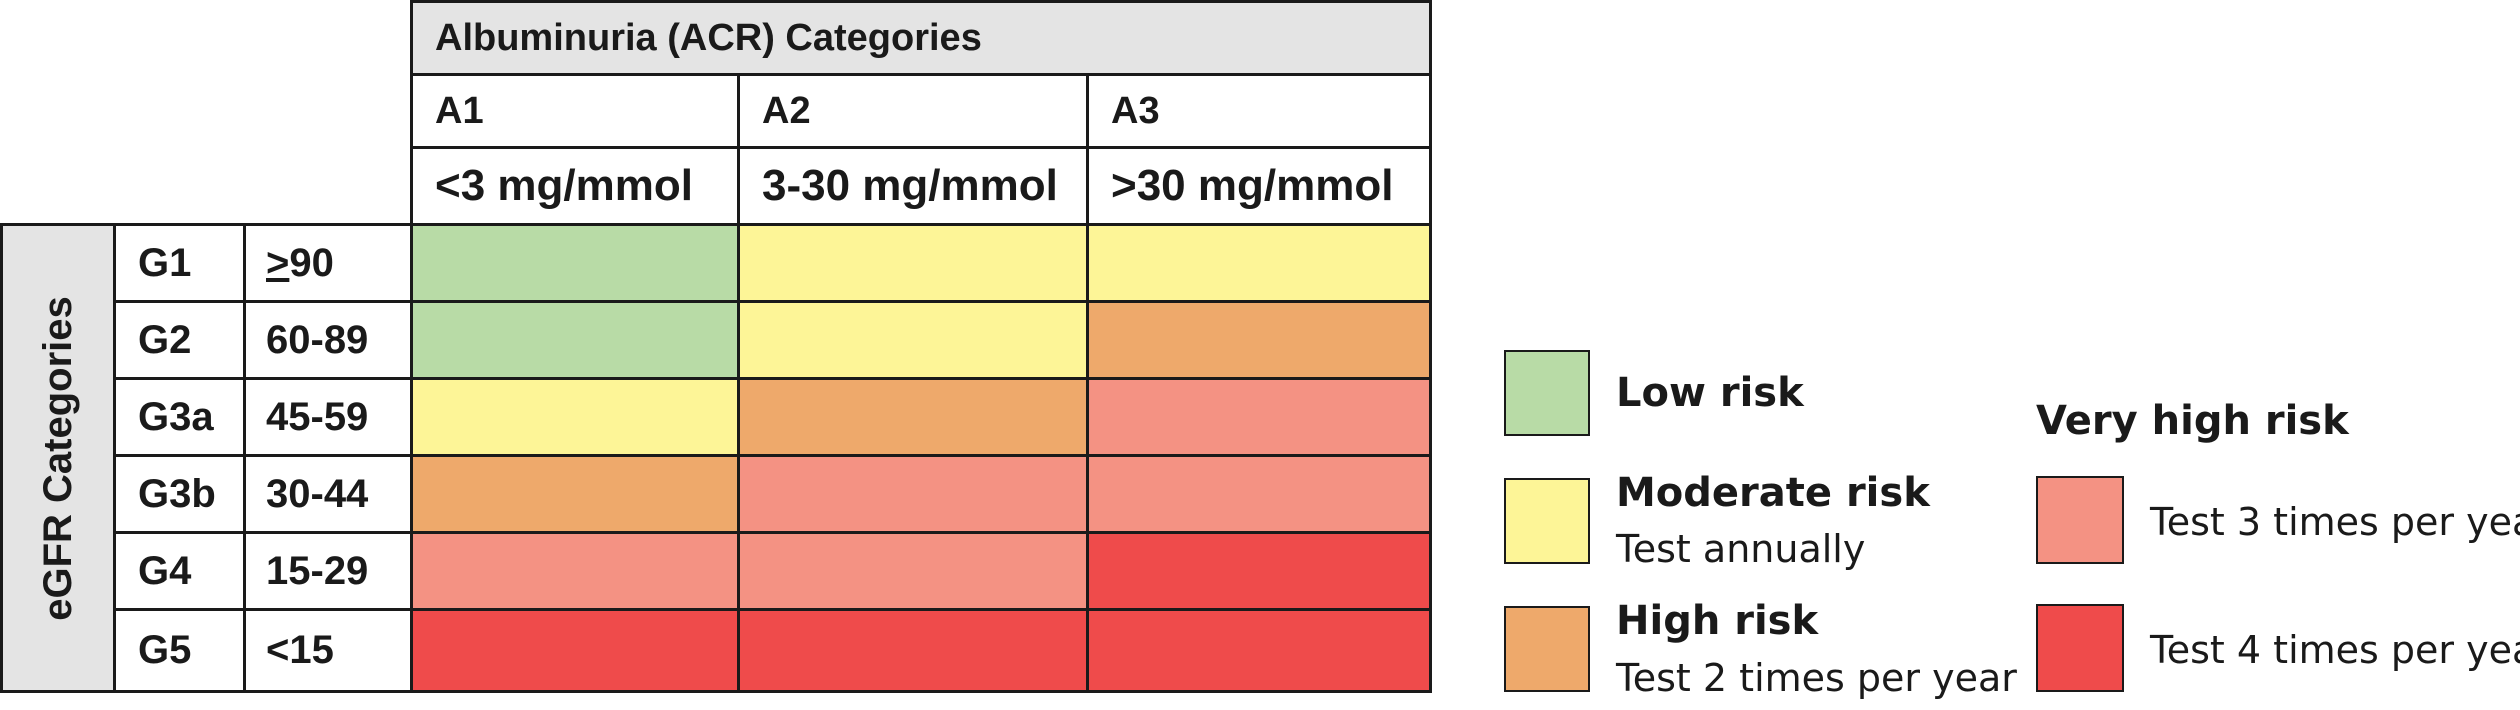 The width and height of the screenshot is (2520, 710). Describe the element at coordinates (328, 650) in the screenshot. I see `row-range-g5: <15` at that location.